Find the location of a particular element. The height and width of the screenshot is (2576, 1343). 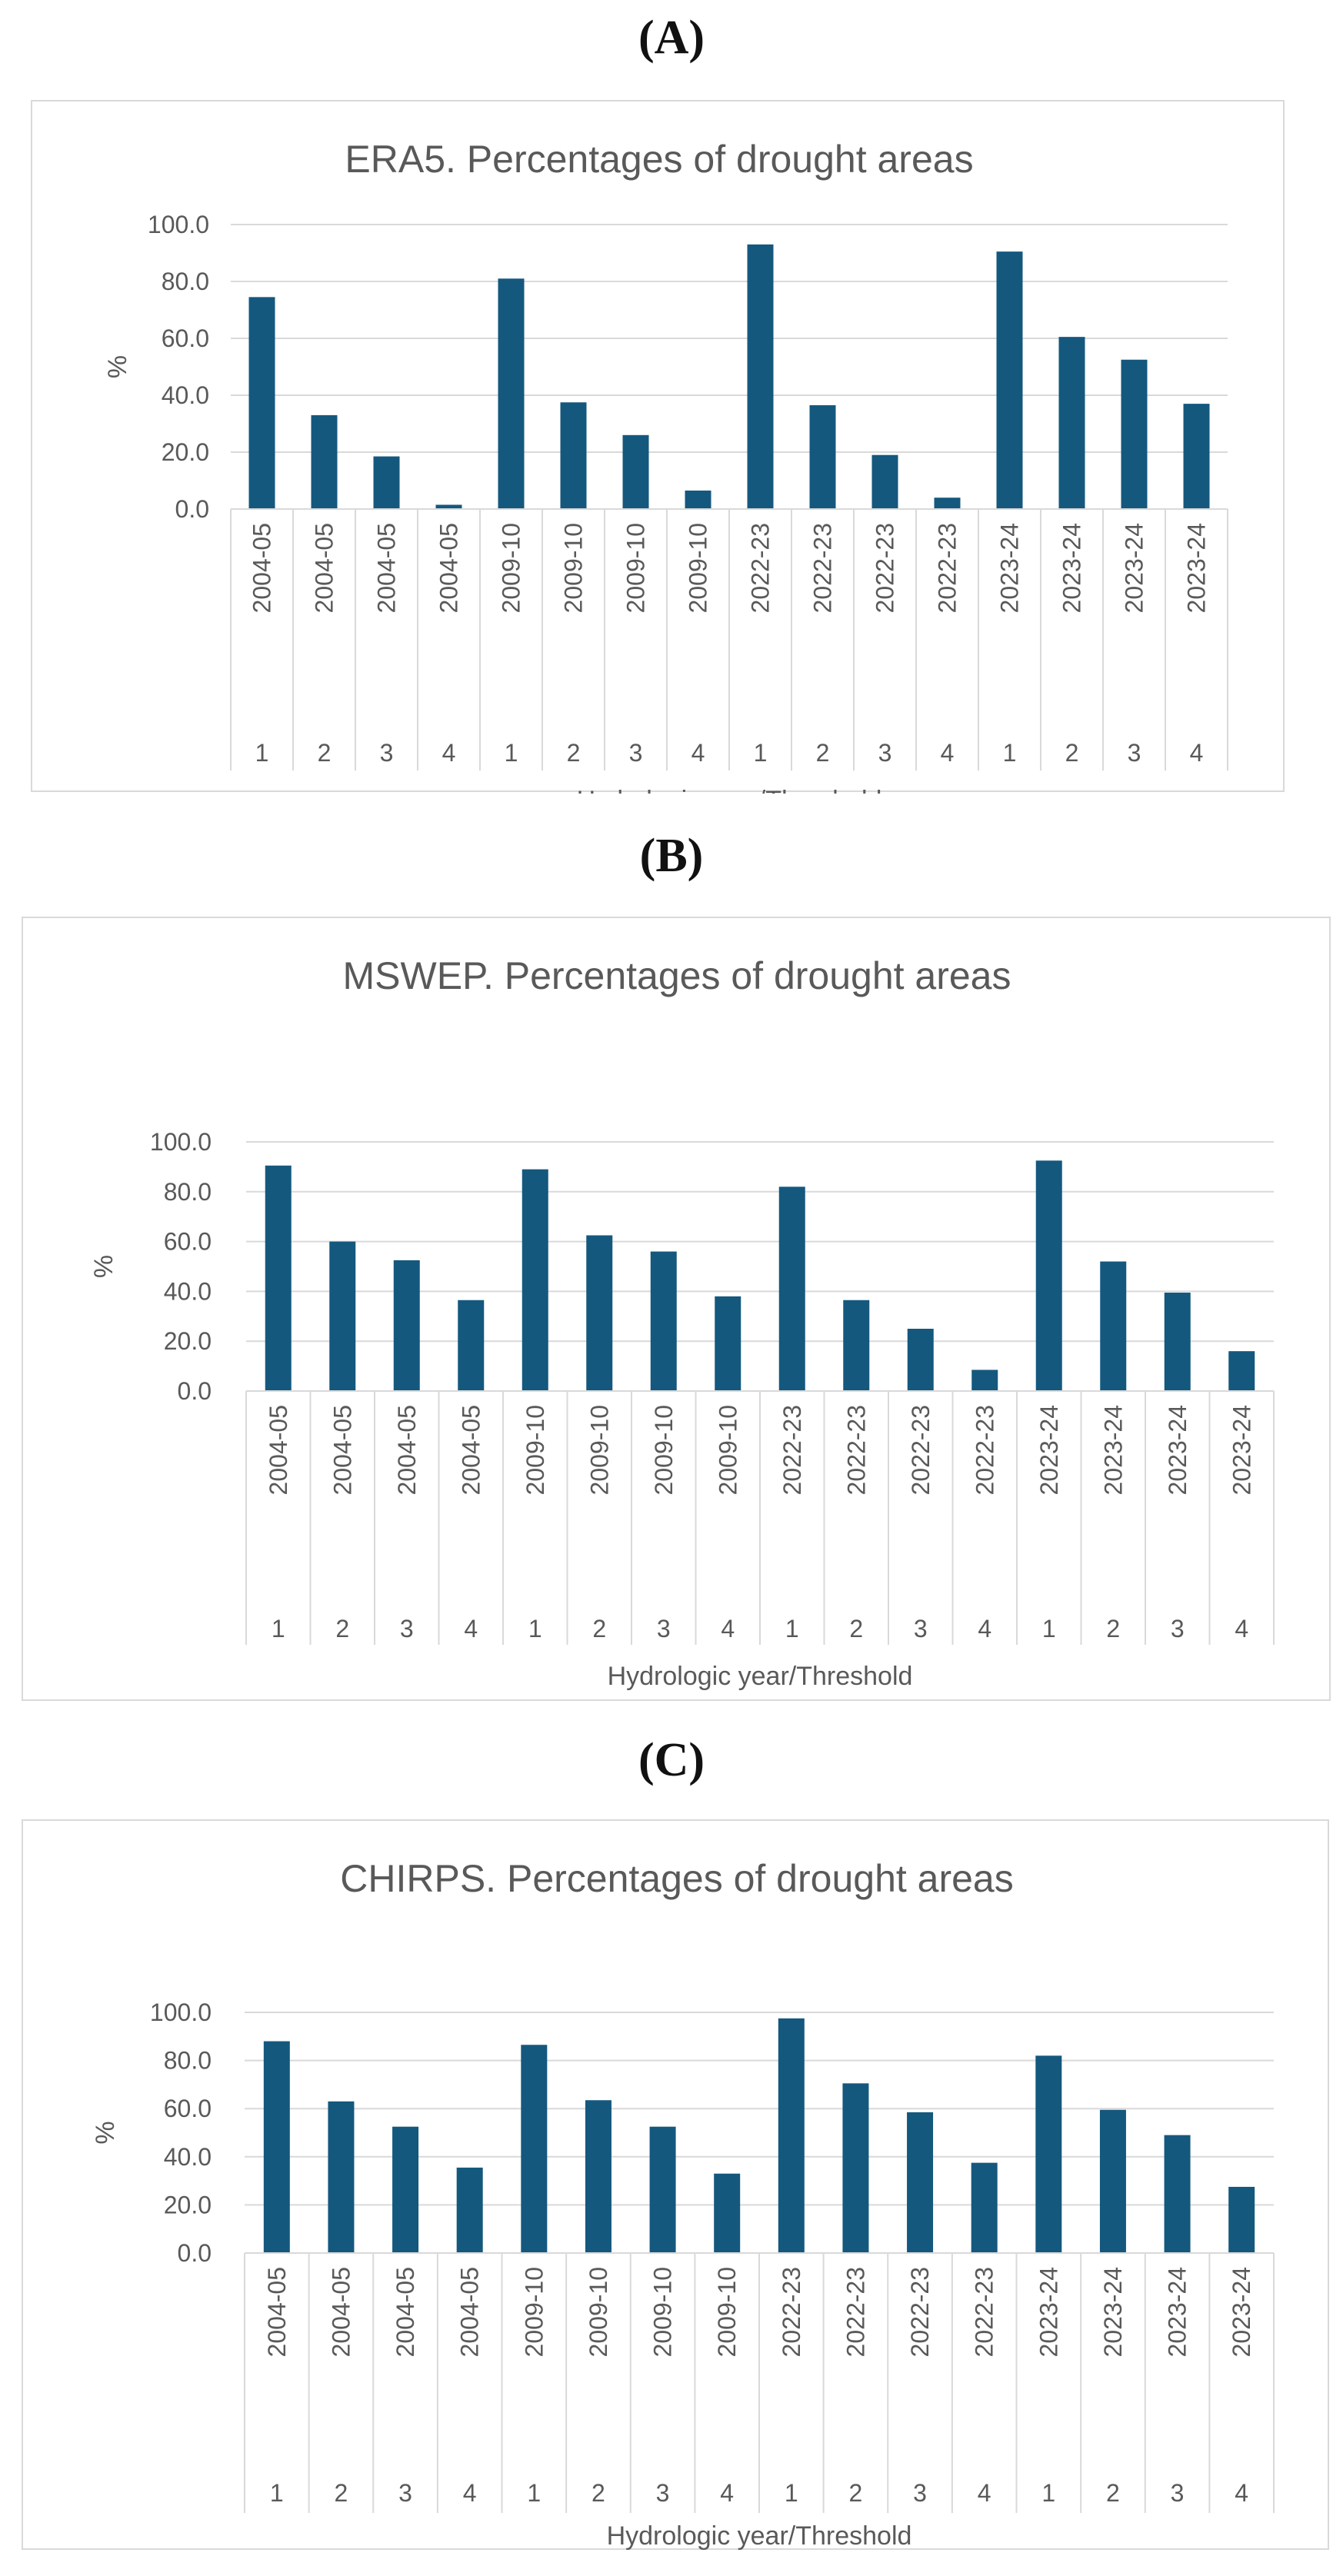

panel-label-c: (C) is located at coordinates (671, 1760).